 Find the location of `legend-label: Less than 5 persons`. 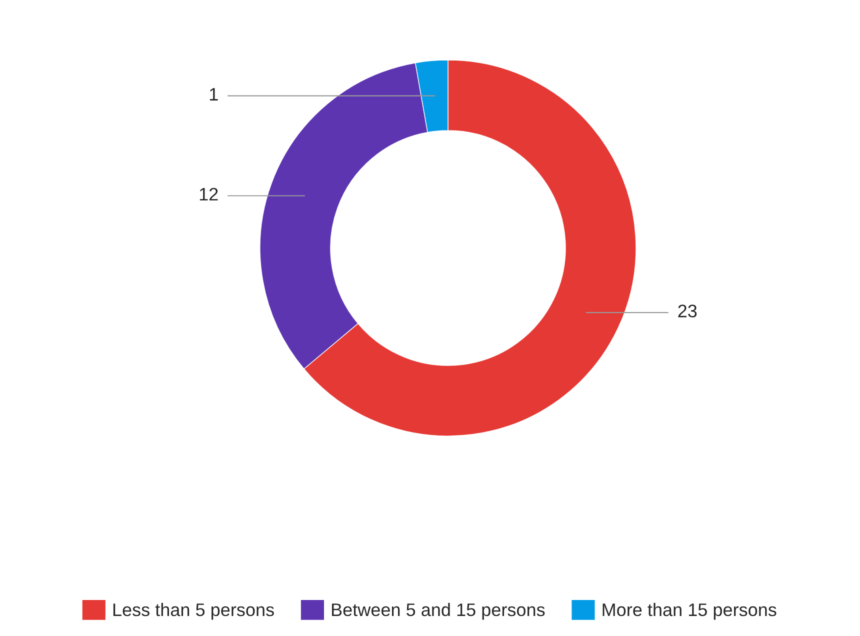

legend-label: Less than 5 persons is located at coordinates (193, 611).